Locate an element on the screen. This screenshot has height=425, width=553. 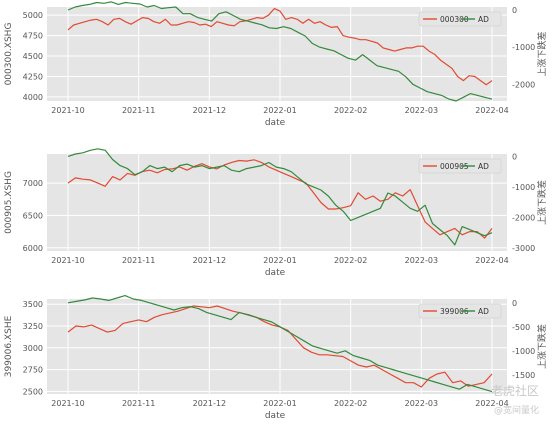
y-tick-label: 6000 is located at coordinates (33, 248).